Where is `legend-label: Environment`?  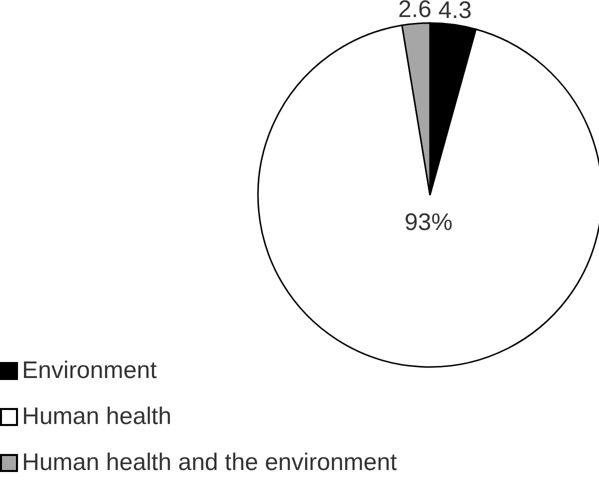
legend-label: Environment is located at coordinates (89, 371).